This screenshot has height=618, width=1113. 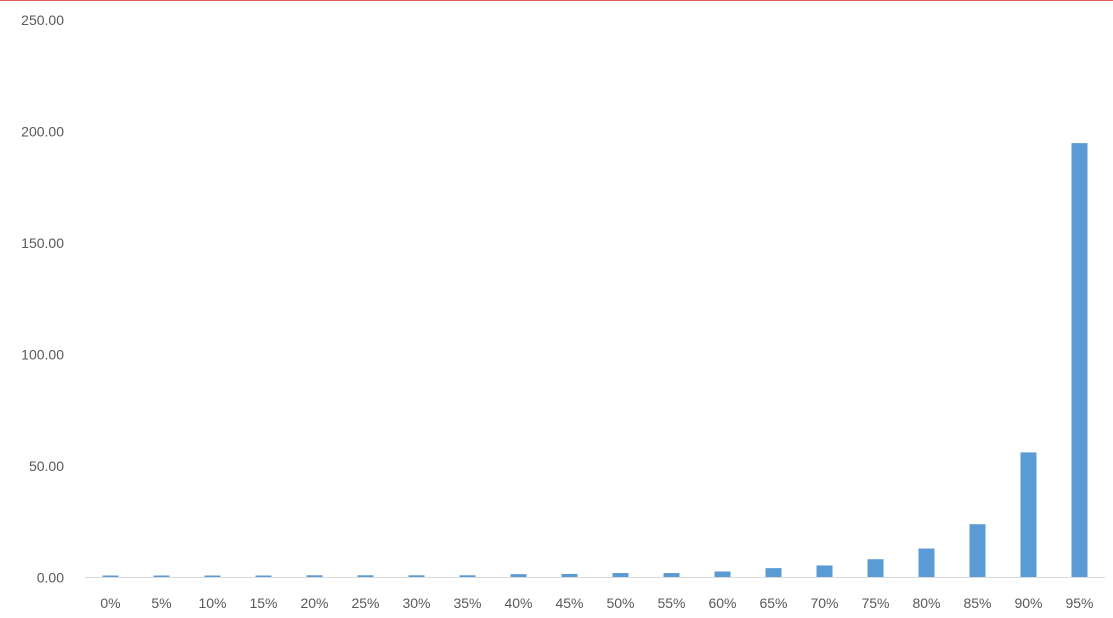 What do you see at coordinates (1079, 603) in the screenshot?
I see `x-tick-label: 95%` at bounding box center [1079, 603].